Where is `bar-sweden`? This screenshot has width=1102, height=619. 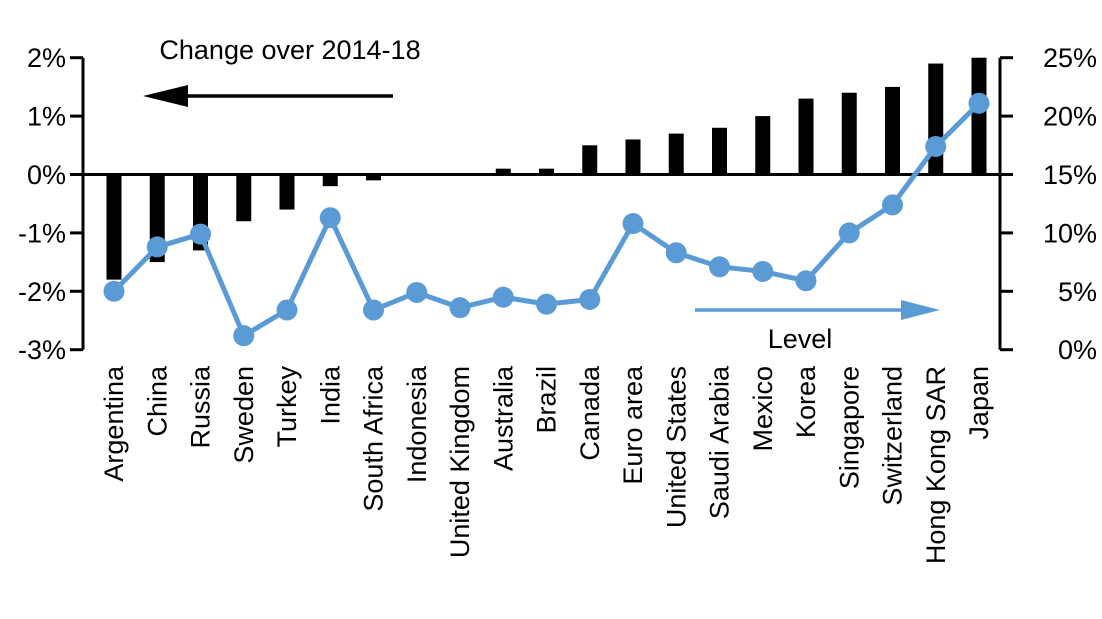
bar-sweden is located at coordinates (244, 198).